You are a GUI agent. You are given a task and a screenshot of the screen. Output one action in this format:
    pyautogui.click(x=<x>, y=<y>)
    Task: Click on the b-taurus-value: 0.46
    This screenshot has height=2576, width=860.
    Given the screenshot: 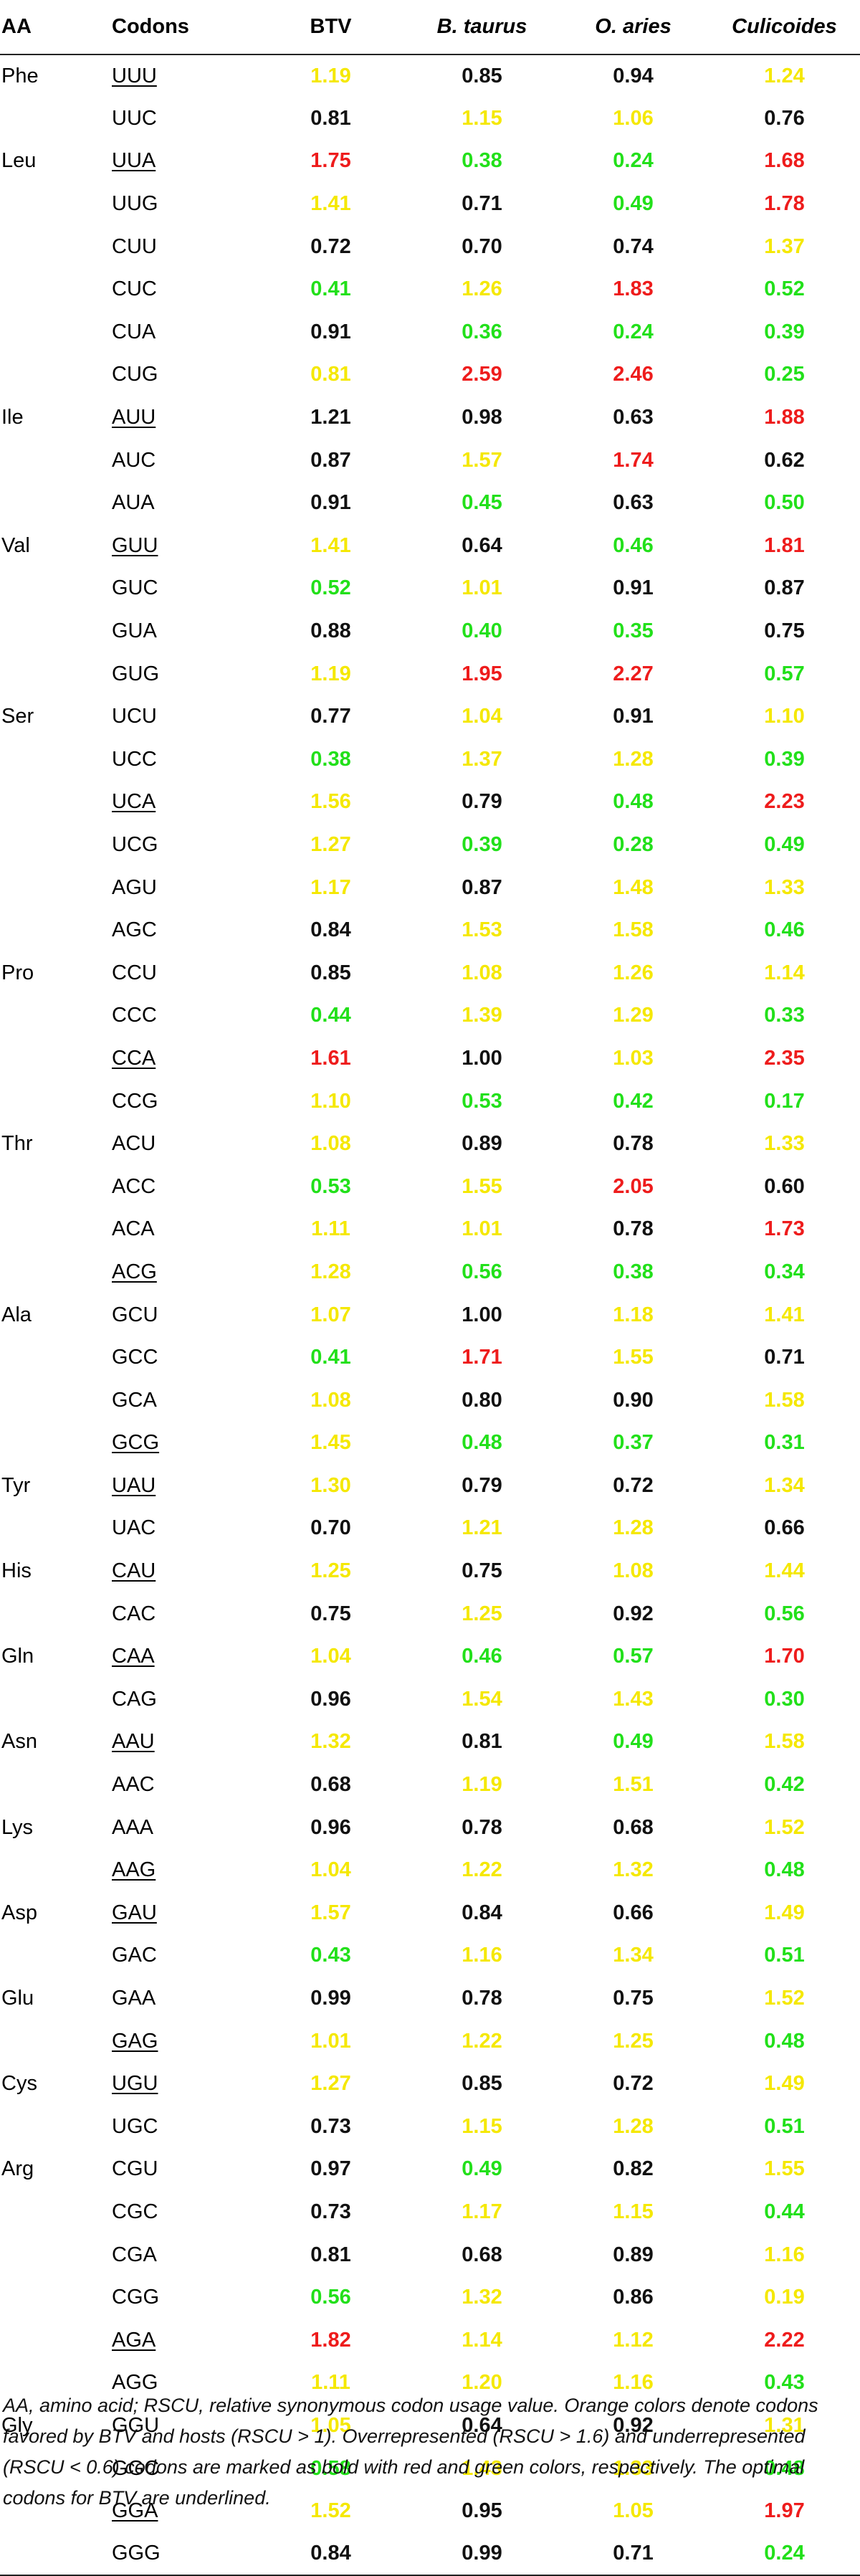 What is the action you would take?
    pyautogui.click(x=482, y=1657)
    